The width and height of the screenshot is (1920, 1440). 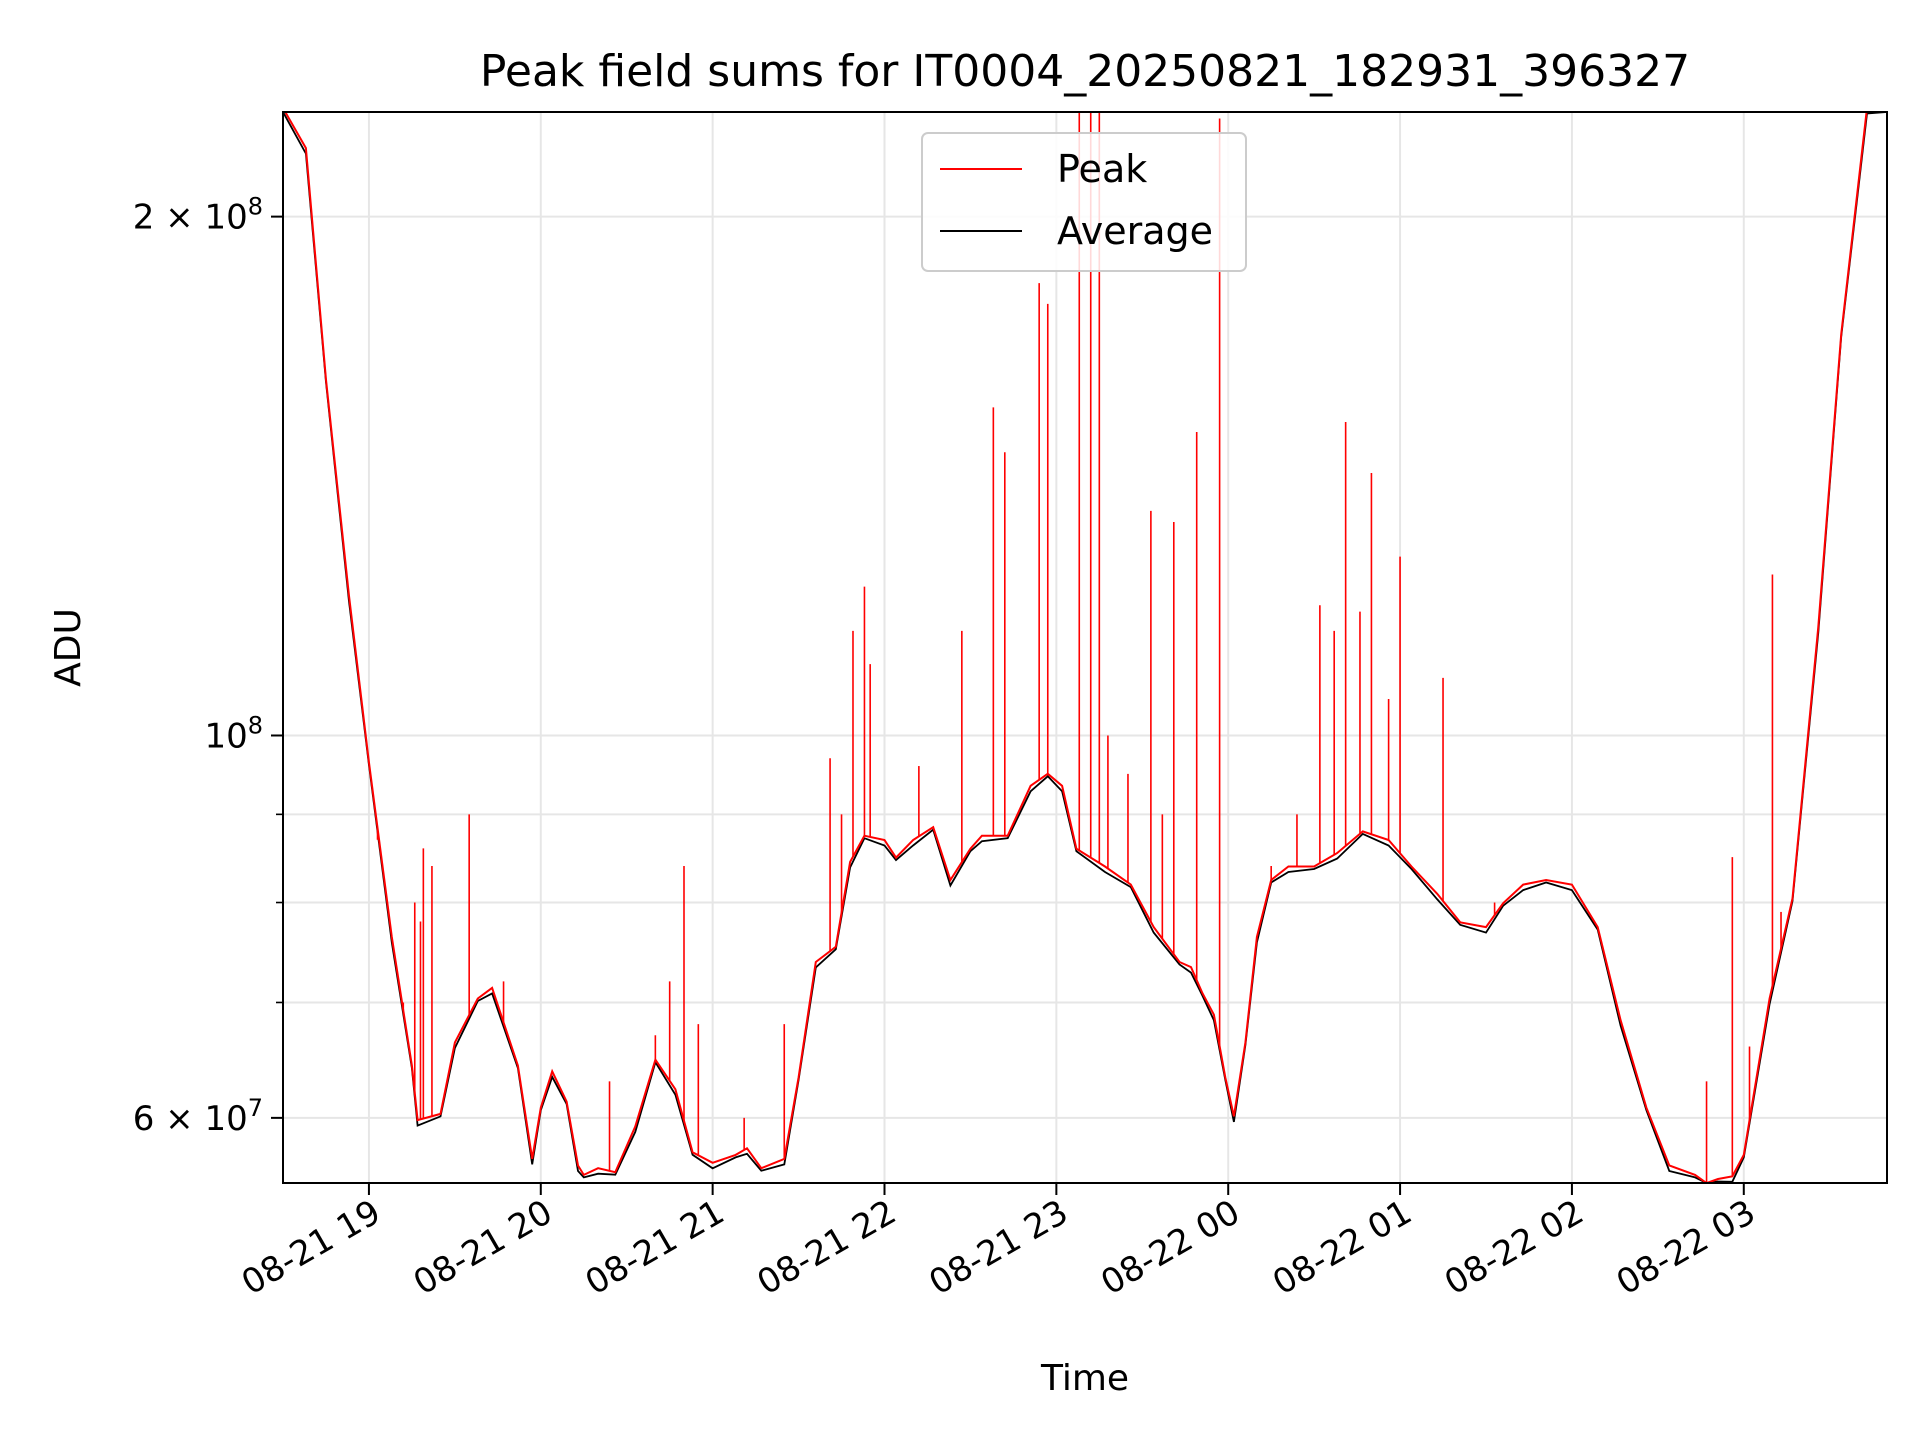 I want to click on x-tick-label: 08-22 03, so click(x=1686, y=1247).